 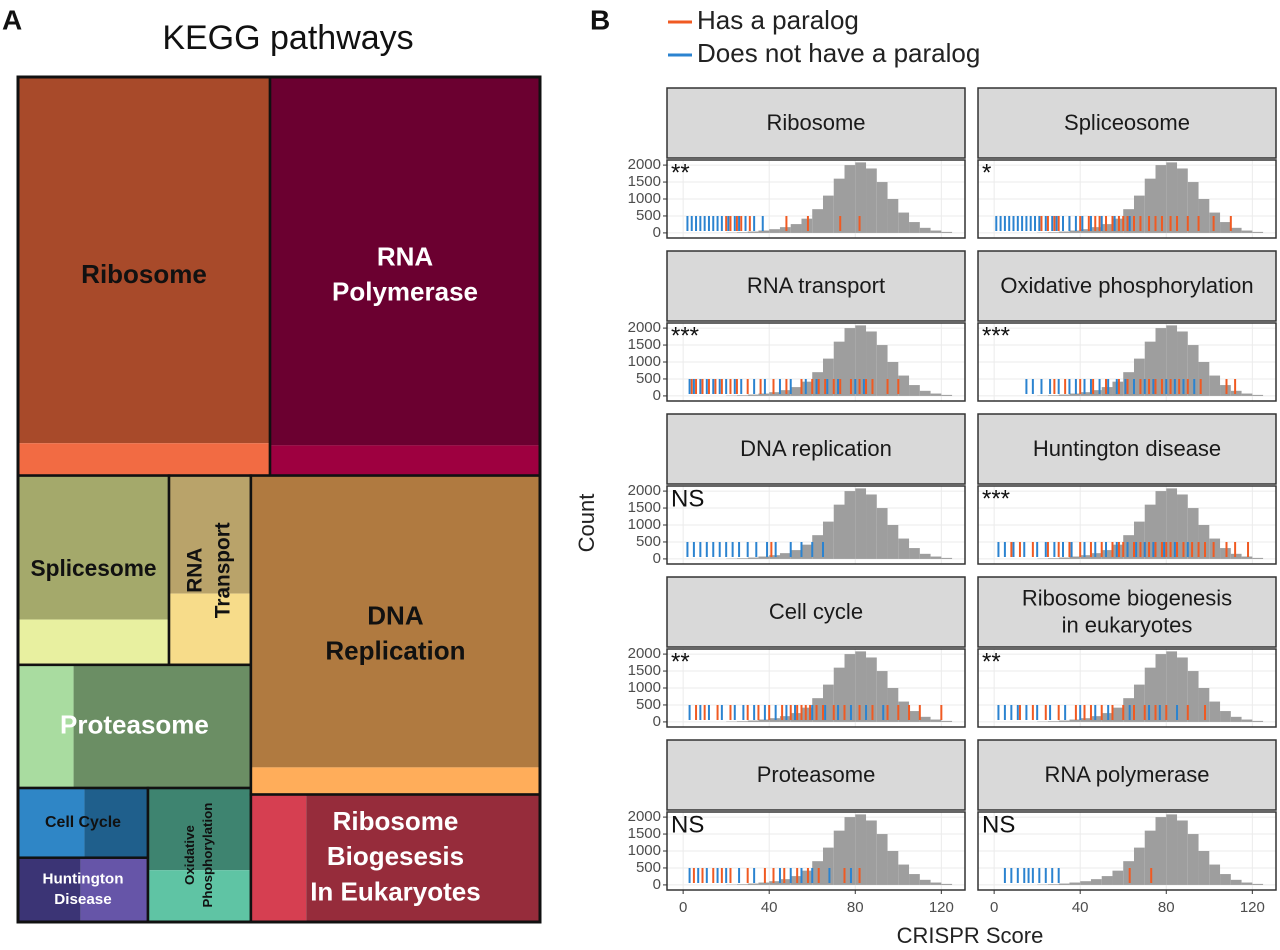 What do you see at coordinates (648, 215) in the screenshot?
I see `y-tick-label: 500` at bounding box center [648, 215].